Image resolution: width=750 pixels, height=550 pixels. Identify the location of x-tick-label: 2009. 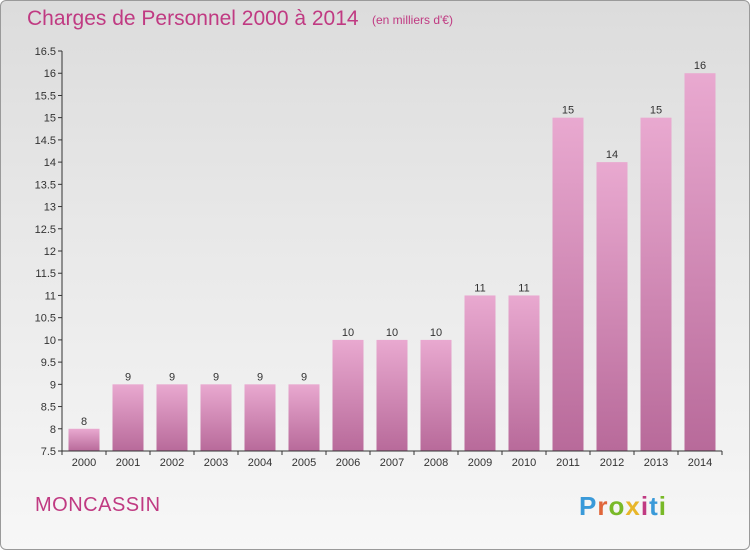
(480, 463).